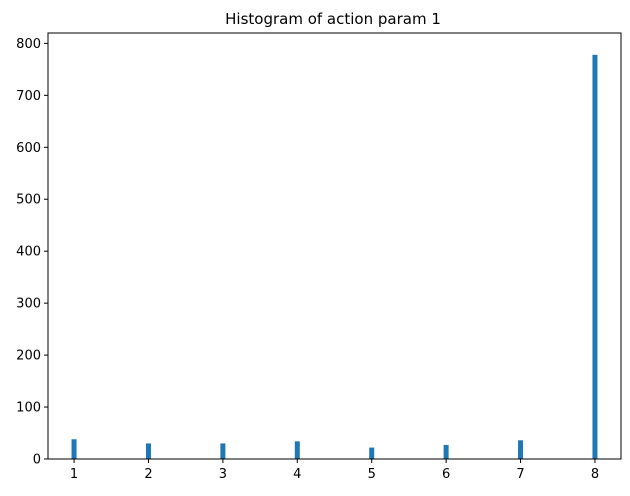  What do you see at coordinates (28, 252) in the screenshot?
I see `y-tick-label-400: 400` at bounding box center [28, 252].